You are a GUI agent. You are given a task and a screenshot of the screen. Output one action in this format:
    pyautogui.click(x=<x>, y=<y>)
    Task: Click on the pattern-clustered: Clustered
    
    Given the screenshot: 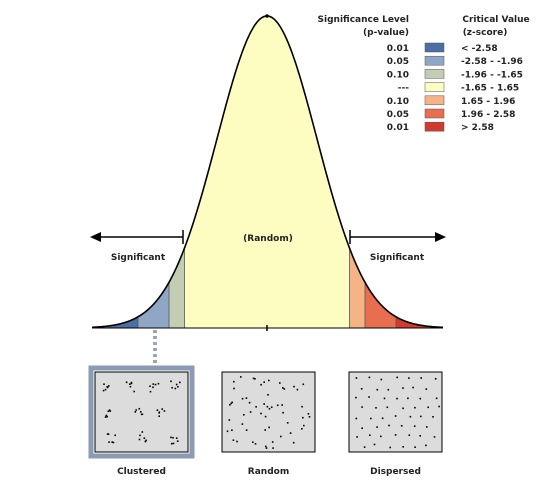 What is the action you would take?
    pyautogui.click(x=141, y=421)
    